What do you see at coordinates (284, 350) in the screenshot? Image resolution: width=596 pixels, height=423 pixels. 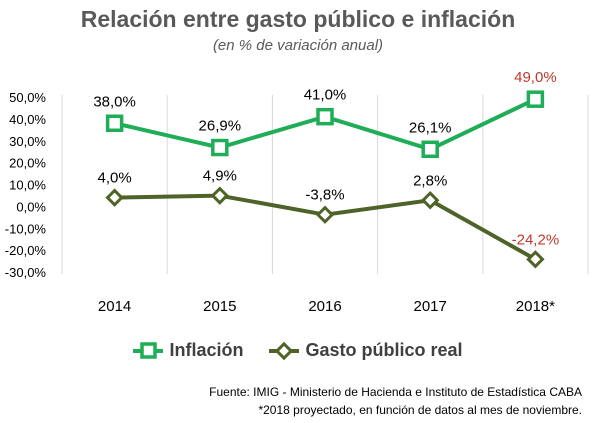 I see `legend-marker-gasto` at bounding box center [284, 350].